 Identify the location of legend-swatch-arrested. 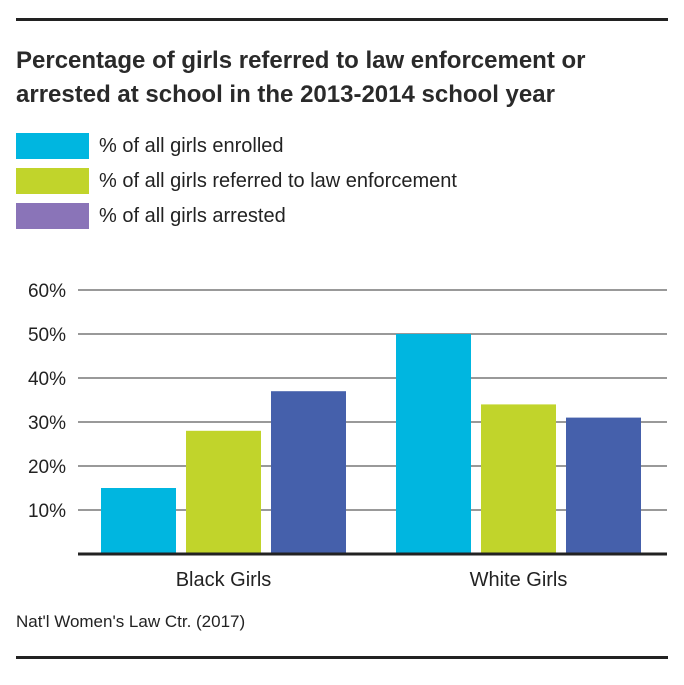
(52, 216).